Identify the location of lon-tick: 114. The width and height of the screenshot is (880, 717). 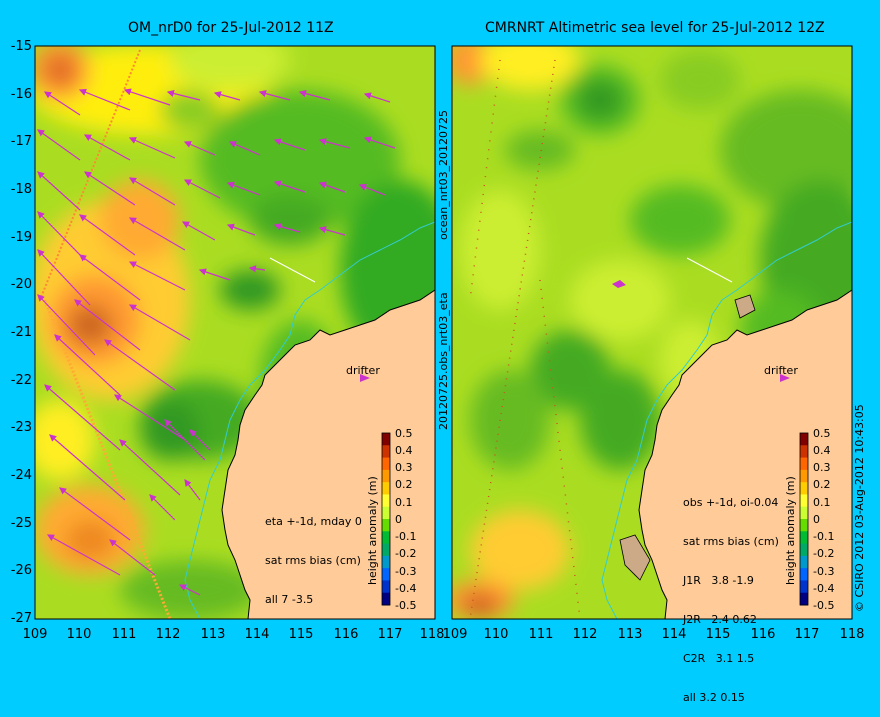
(257, 634).